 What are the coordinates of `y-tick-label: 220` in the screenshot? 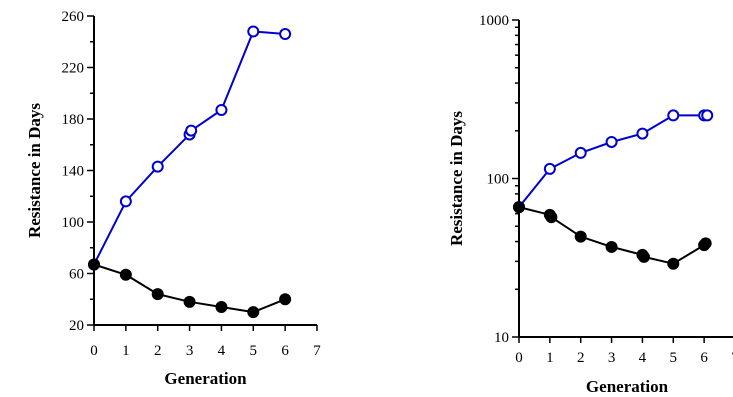 It's located at (73, 69).